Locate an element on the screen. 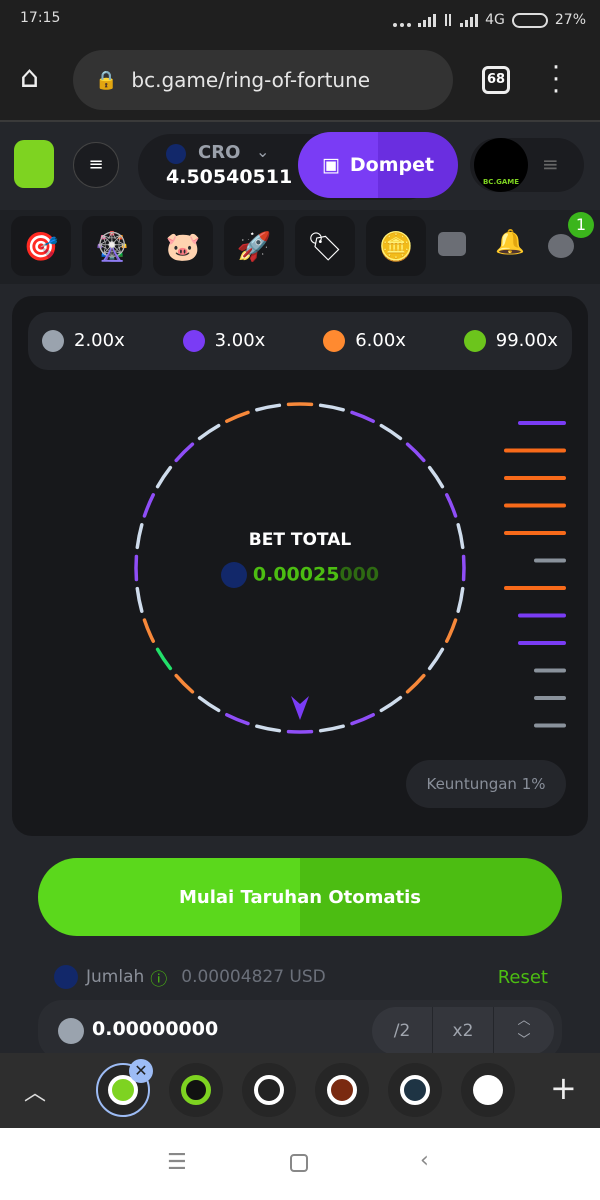 The width and height of the screenshot is (600, 1200). multiplier-item: 3.00x is located at coordinates (224, 341).